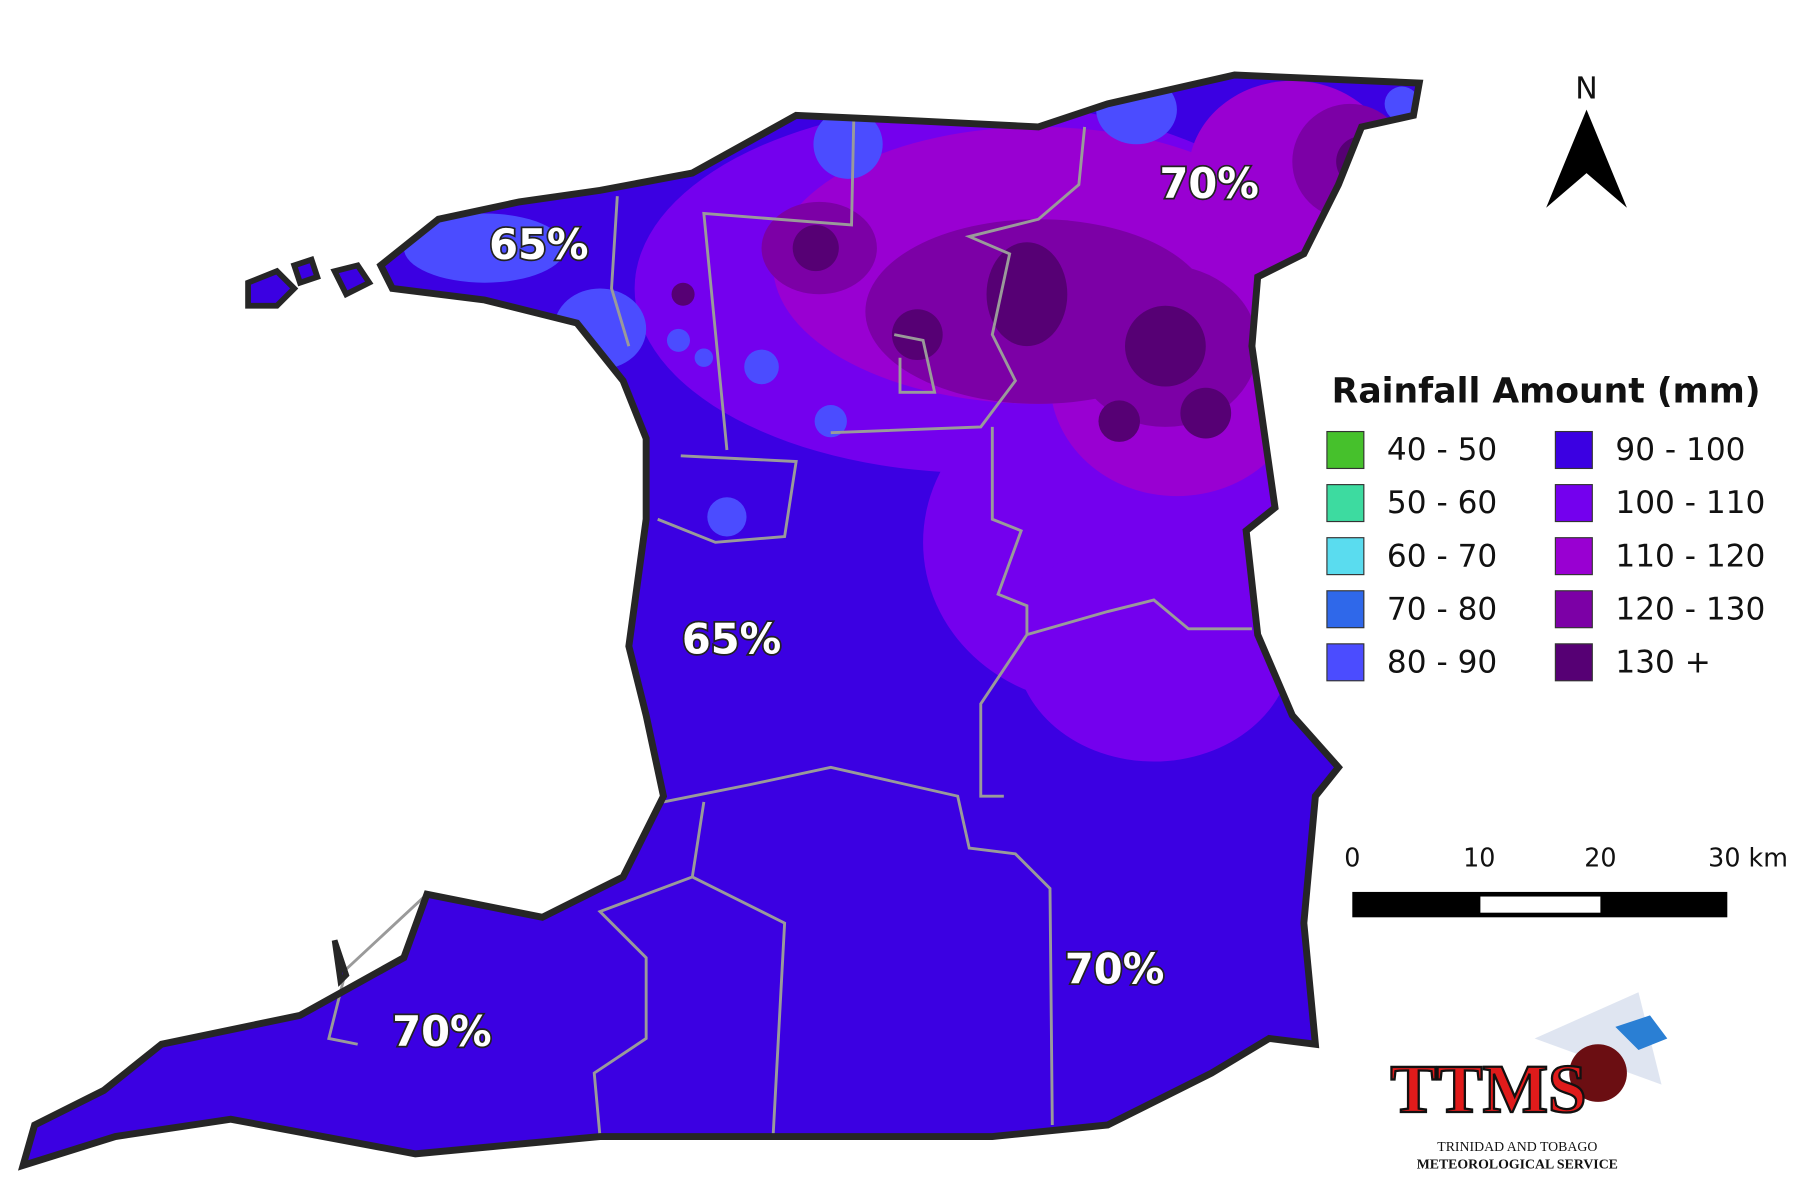 The height and width of the screenshot is (1204, 1800). What do you see at coordinates (1586, 158) in the screenshot?
I see `north-arrow` at bounding box center [1586, 158].